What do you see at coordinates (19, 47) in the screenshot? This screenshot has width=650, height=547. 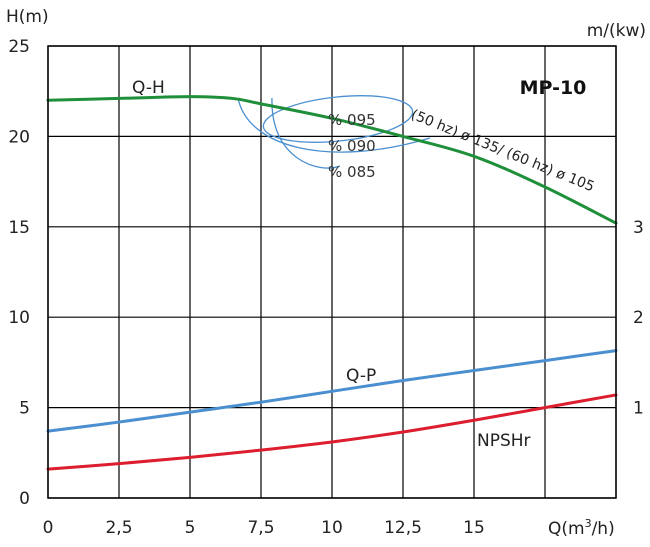 I see `y-tick-label: 25` at bounding box center [19, 47].